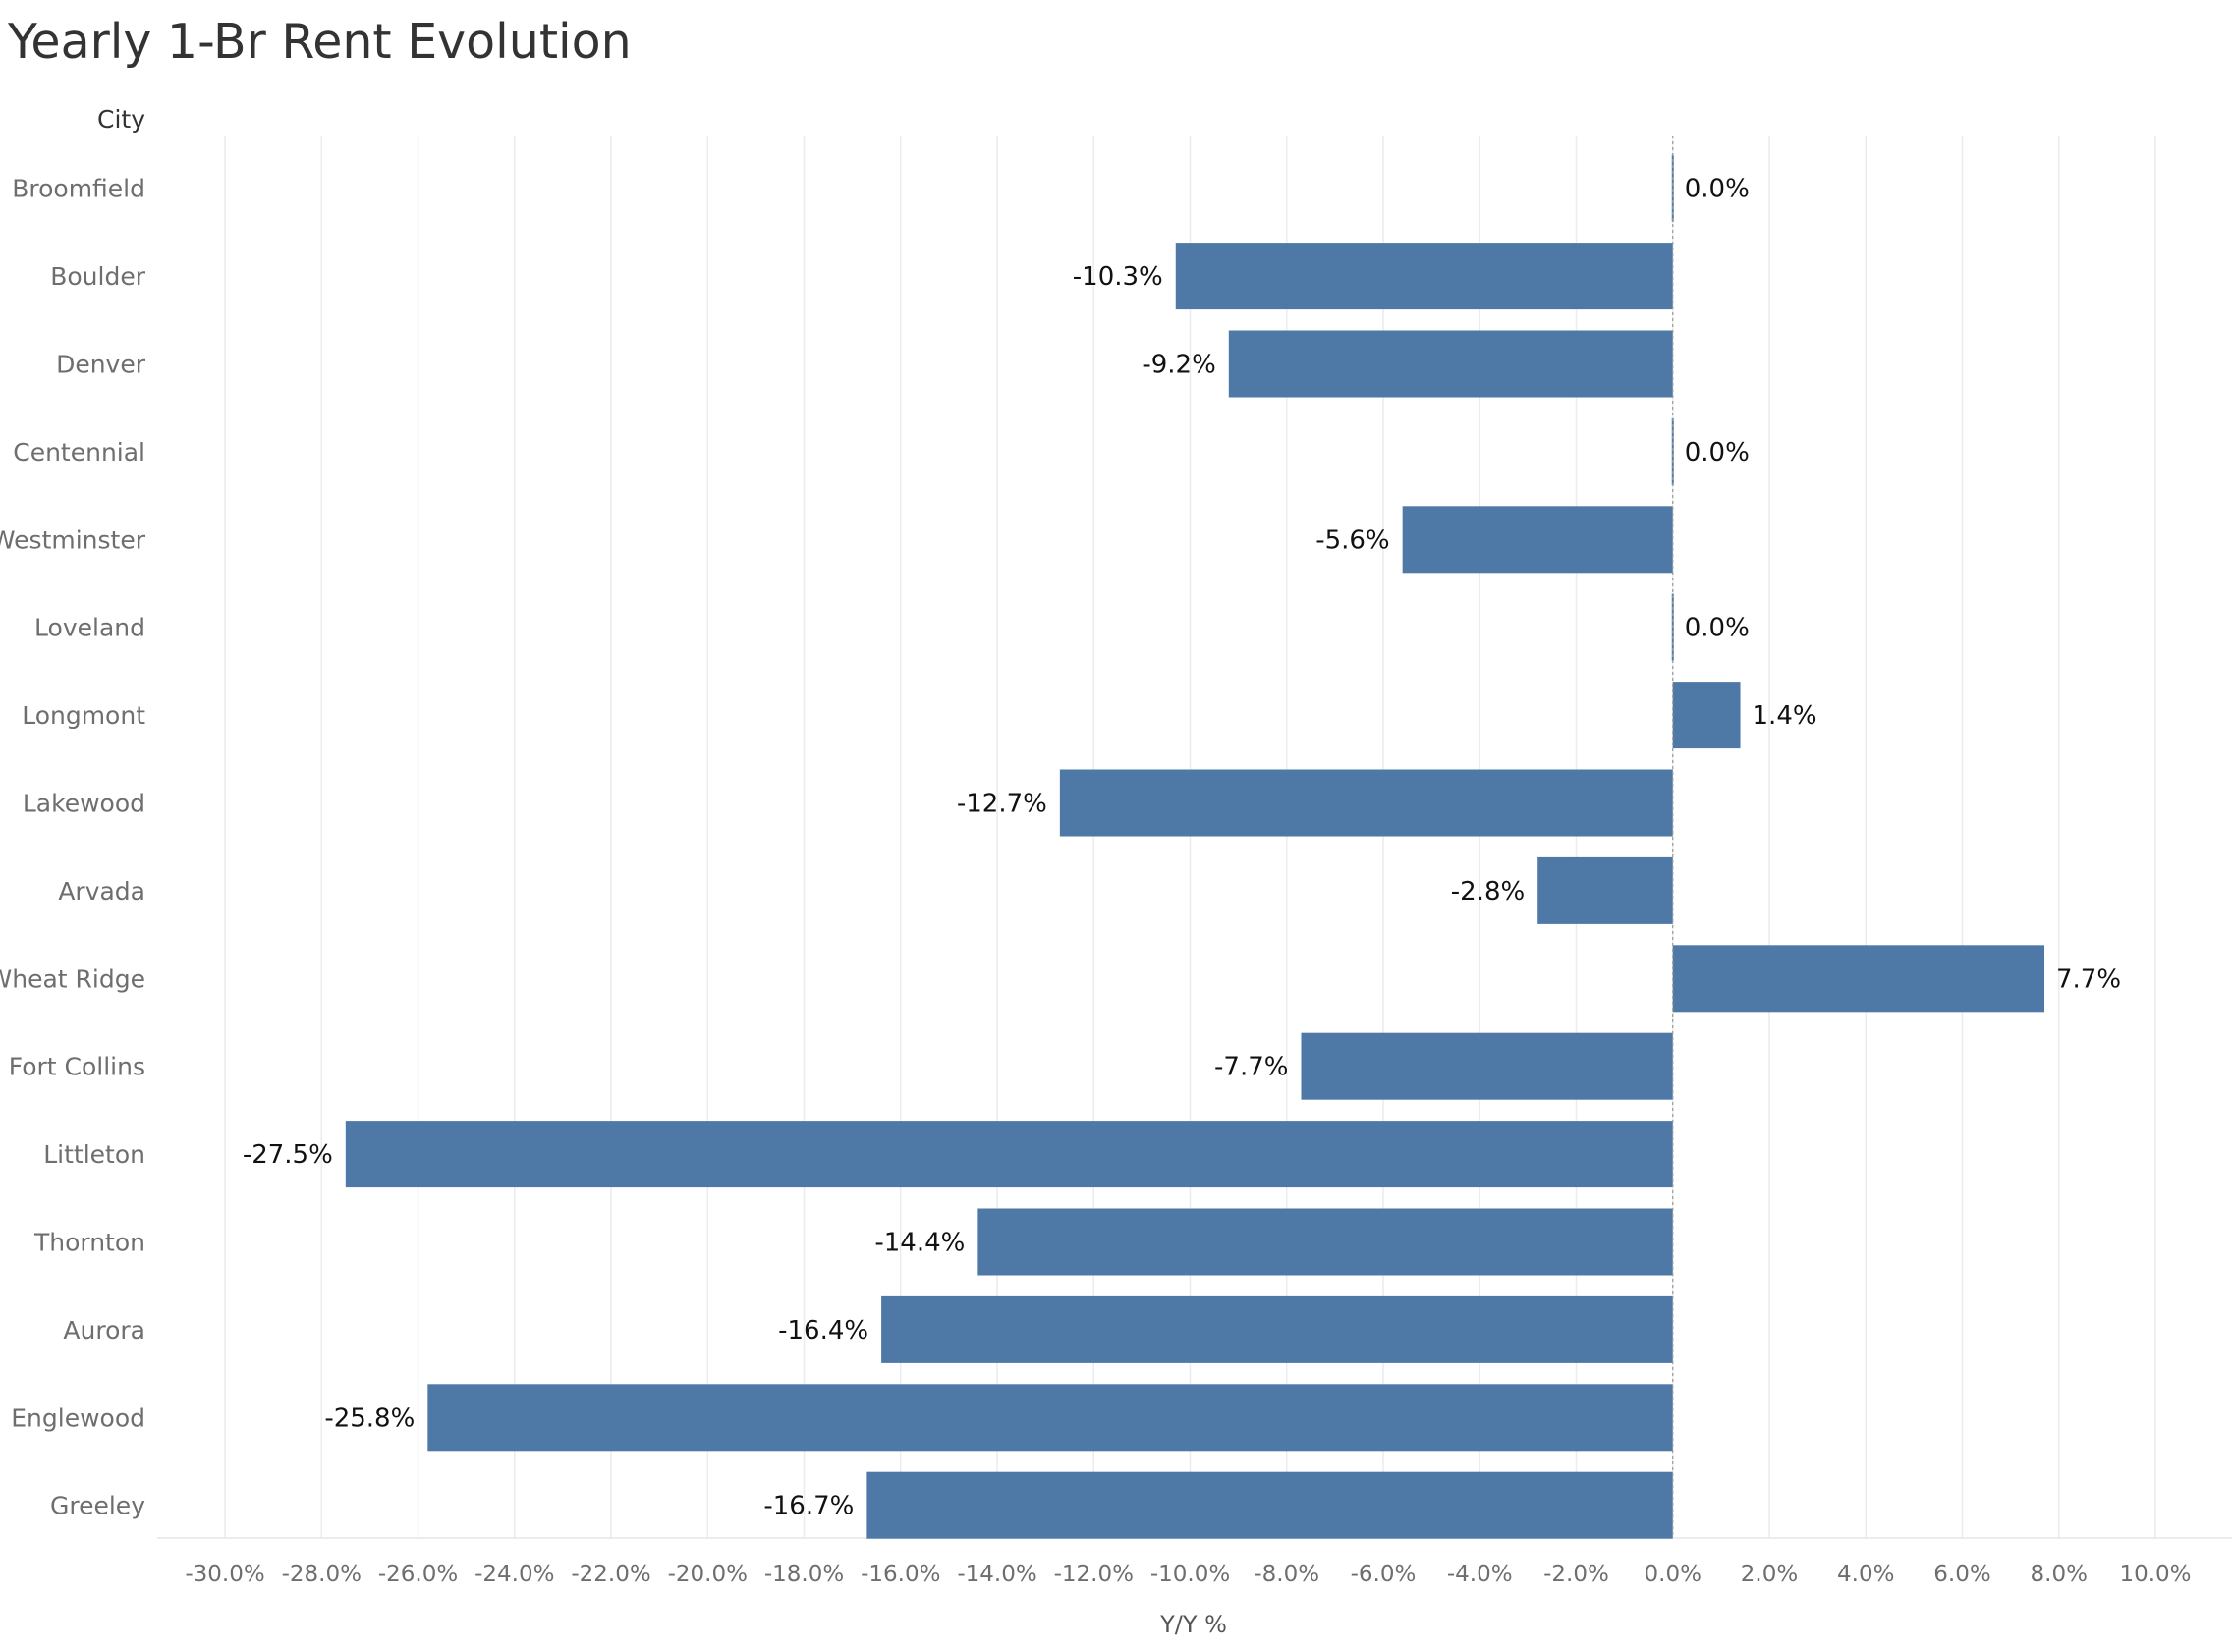 This screenshot has width=2232, height=1652. I want to click on data-label: -9.2%, so click(1178, 365).